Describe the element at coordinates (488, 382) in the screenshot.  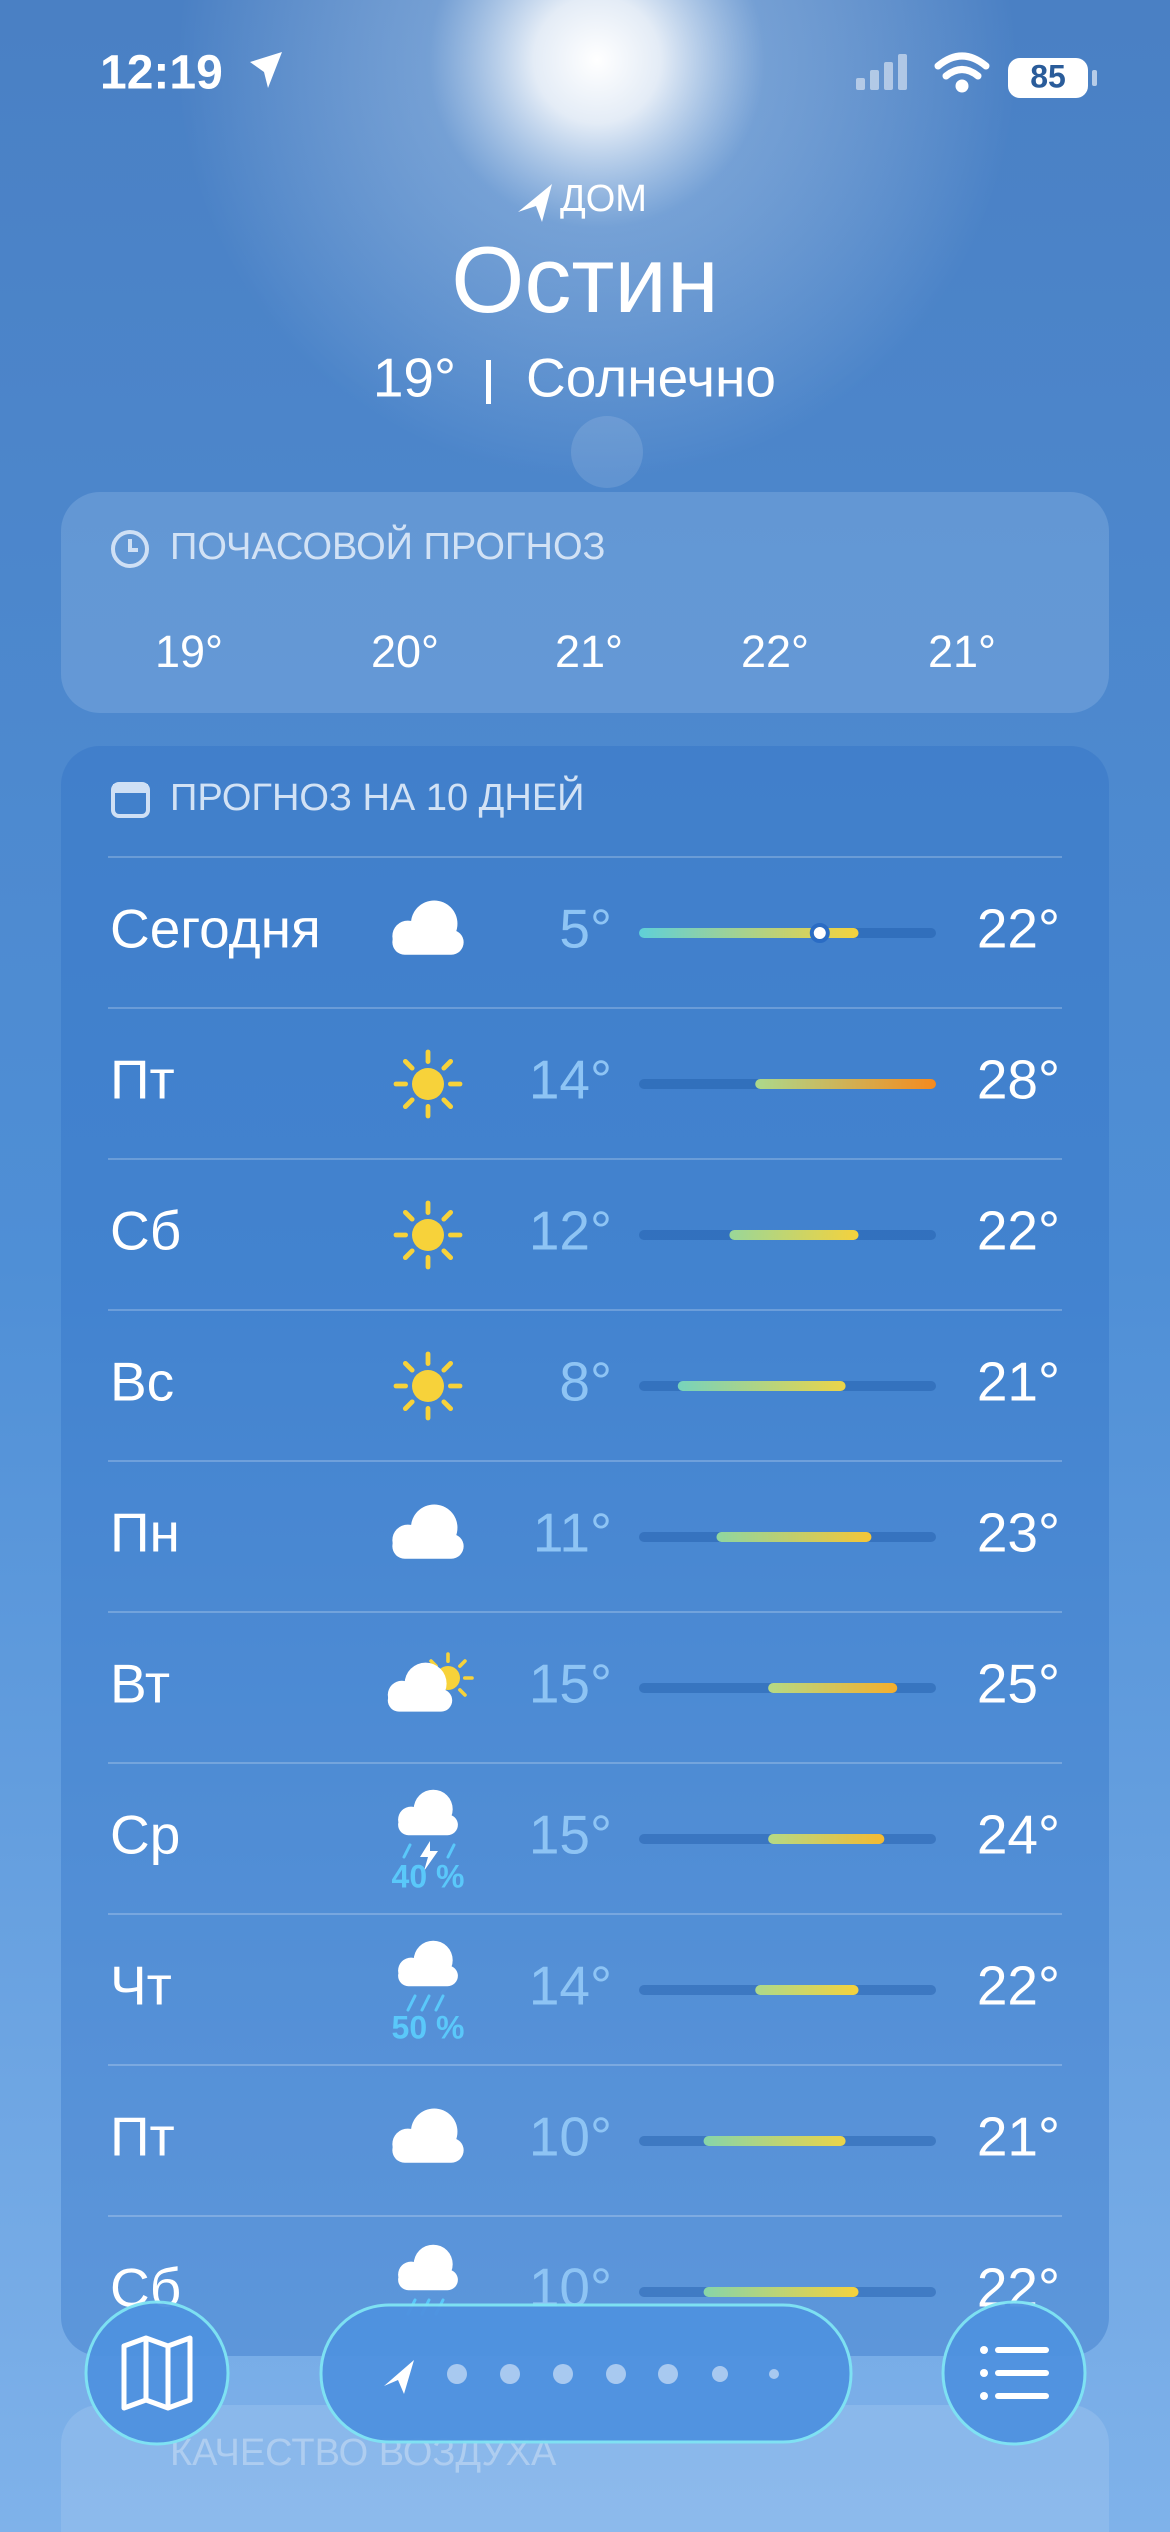
I see `separator` at that location.